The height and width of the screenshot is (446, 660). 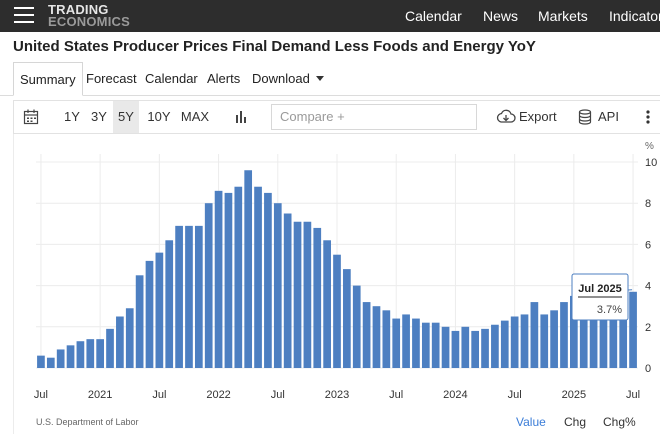 What do you see at coordinates (242, 117) in the screenshot?
I see `bar-chart-icon` at bounding box center [242, 117].